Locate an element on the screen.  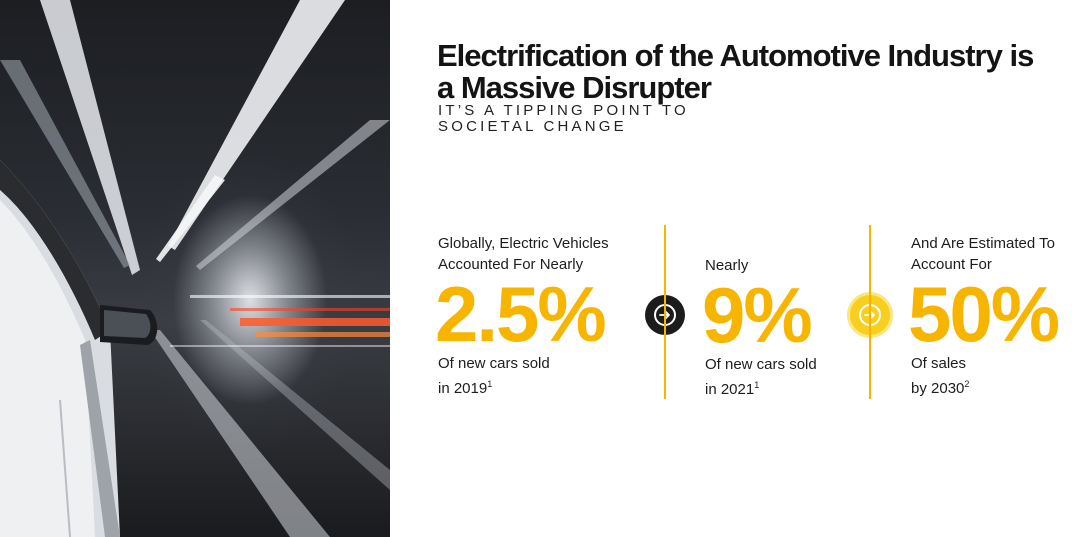
stat-note: Of sales by 20302 is located at coordinates (991, 376).